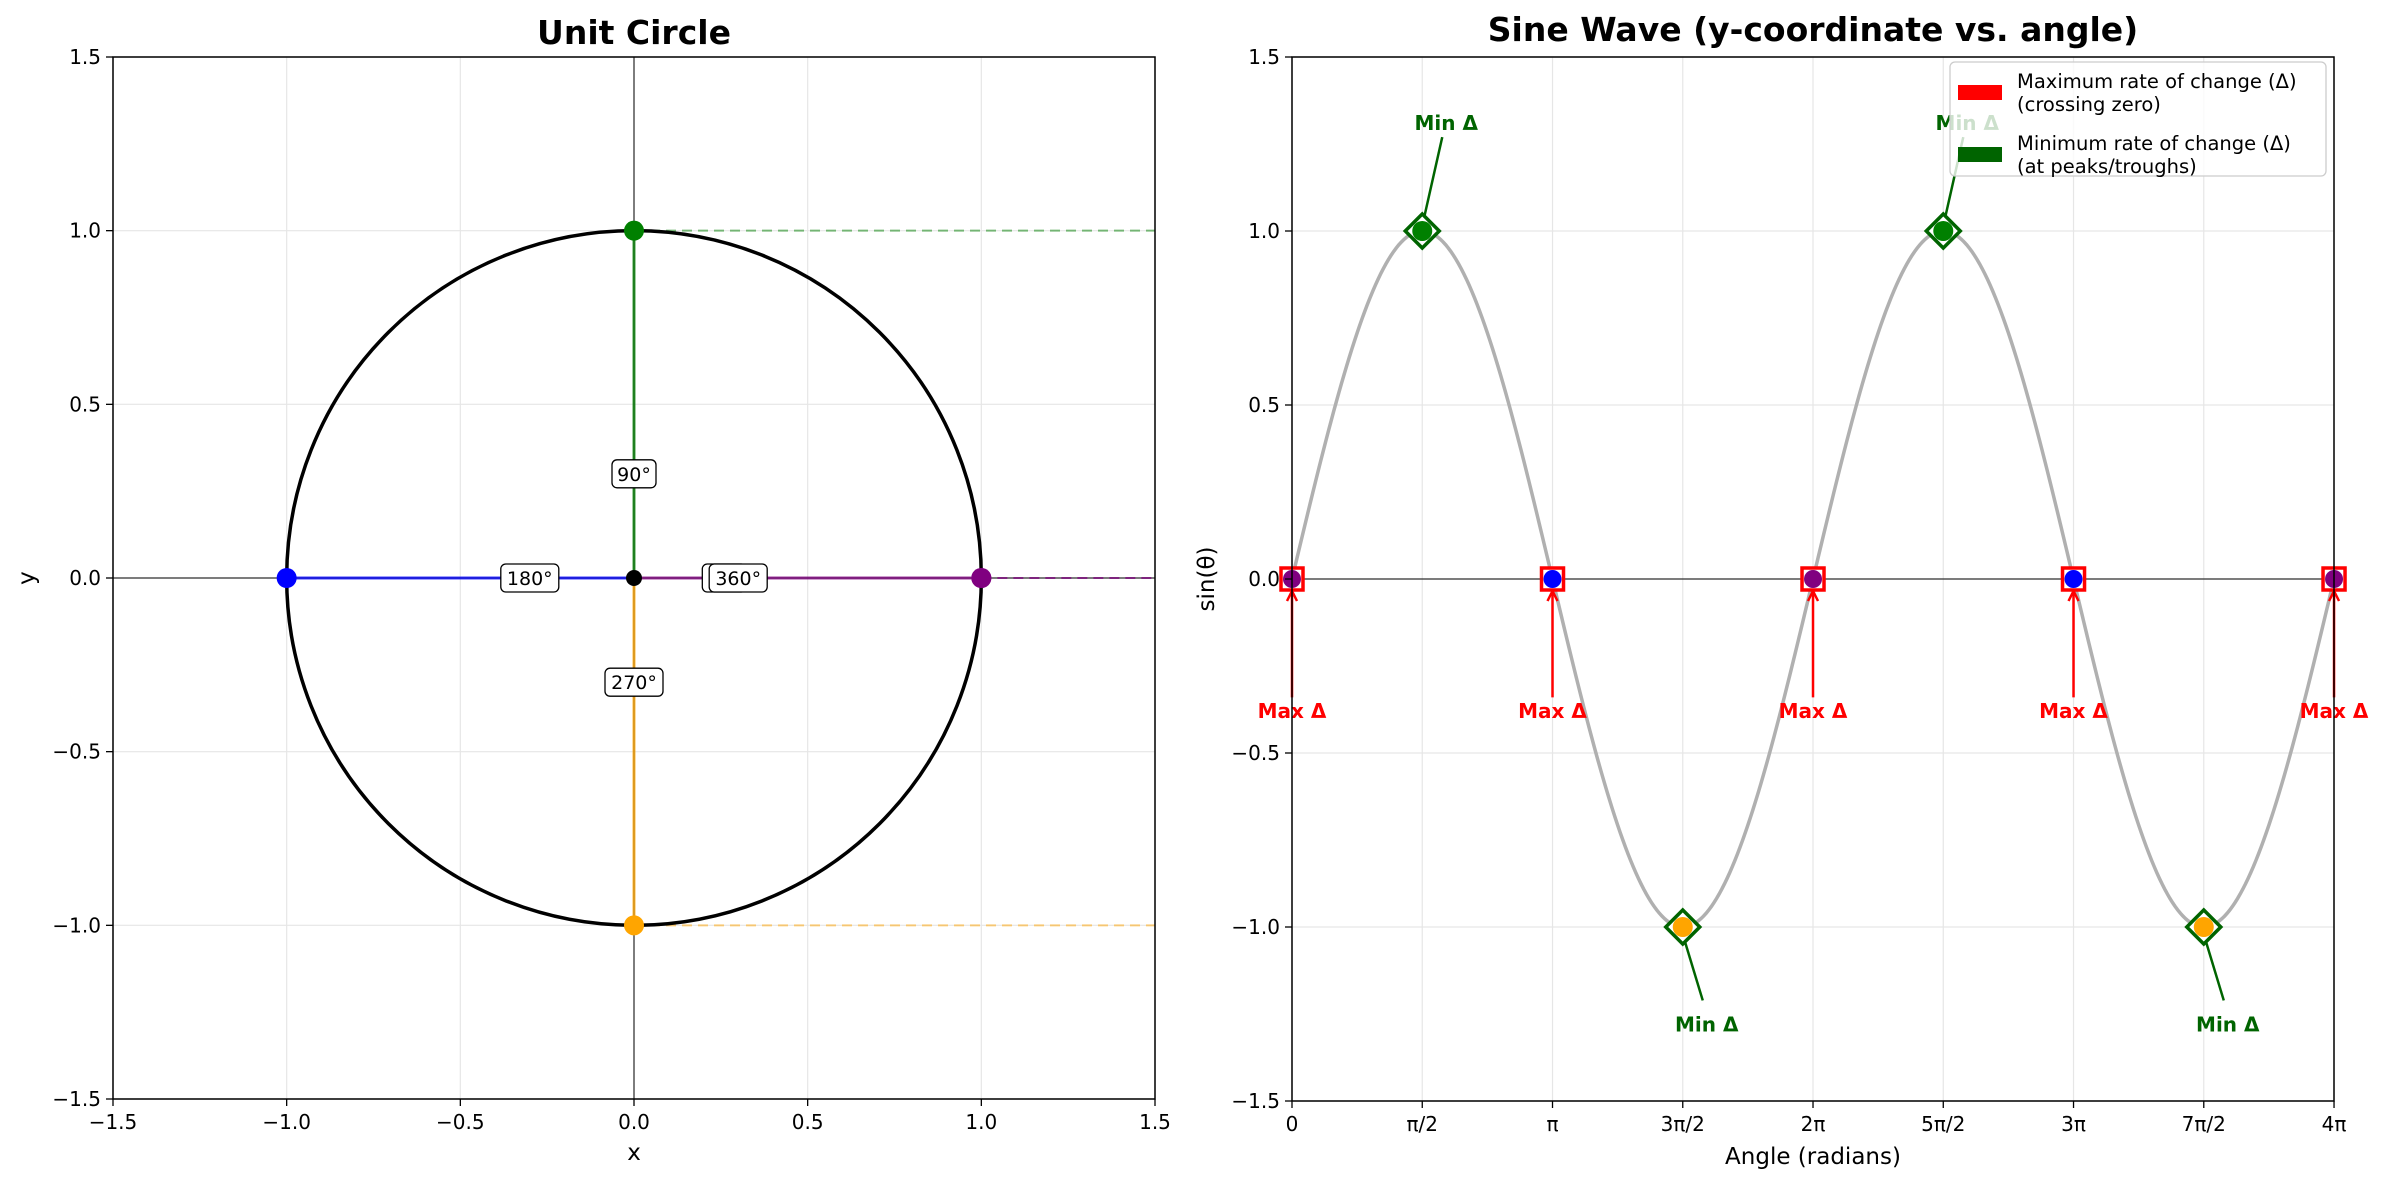  I want to click on x-tick-label: 0.5, so click(808, 1122).